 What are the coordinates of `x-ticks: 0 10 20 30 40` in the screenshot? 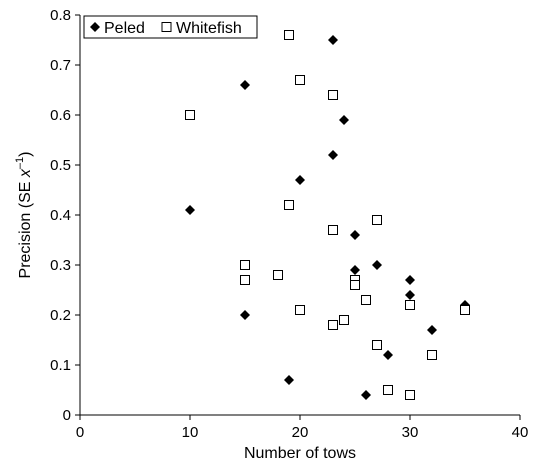 It's located at (302, 428).